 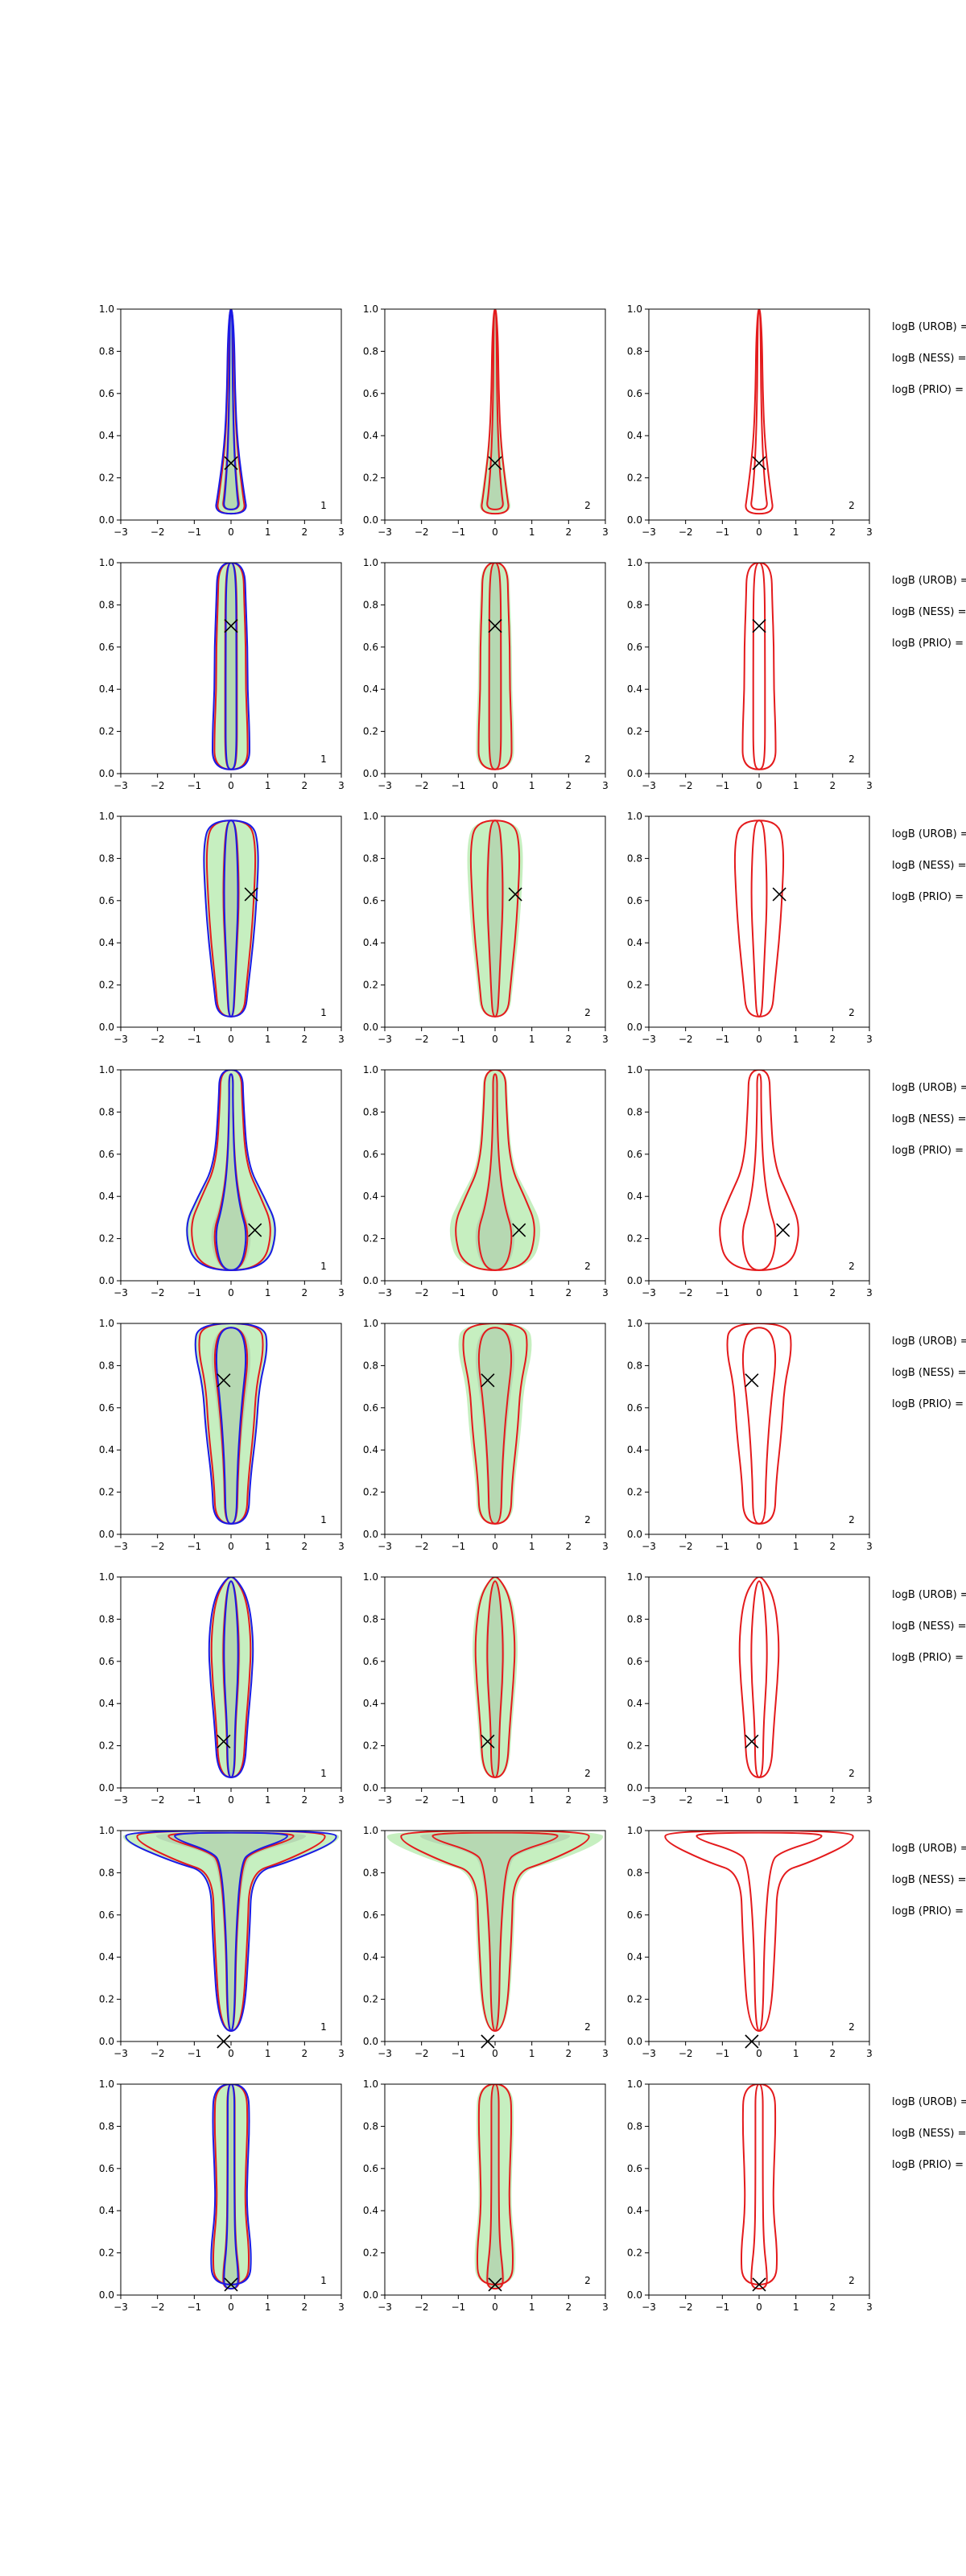 I want to click on blue-contour-outer, so click(x=231, y=2184).